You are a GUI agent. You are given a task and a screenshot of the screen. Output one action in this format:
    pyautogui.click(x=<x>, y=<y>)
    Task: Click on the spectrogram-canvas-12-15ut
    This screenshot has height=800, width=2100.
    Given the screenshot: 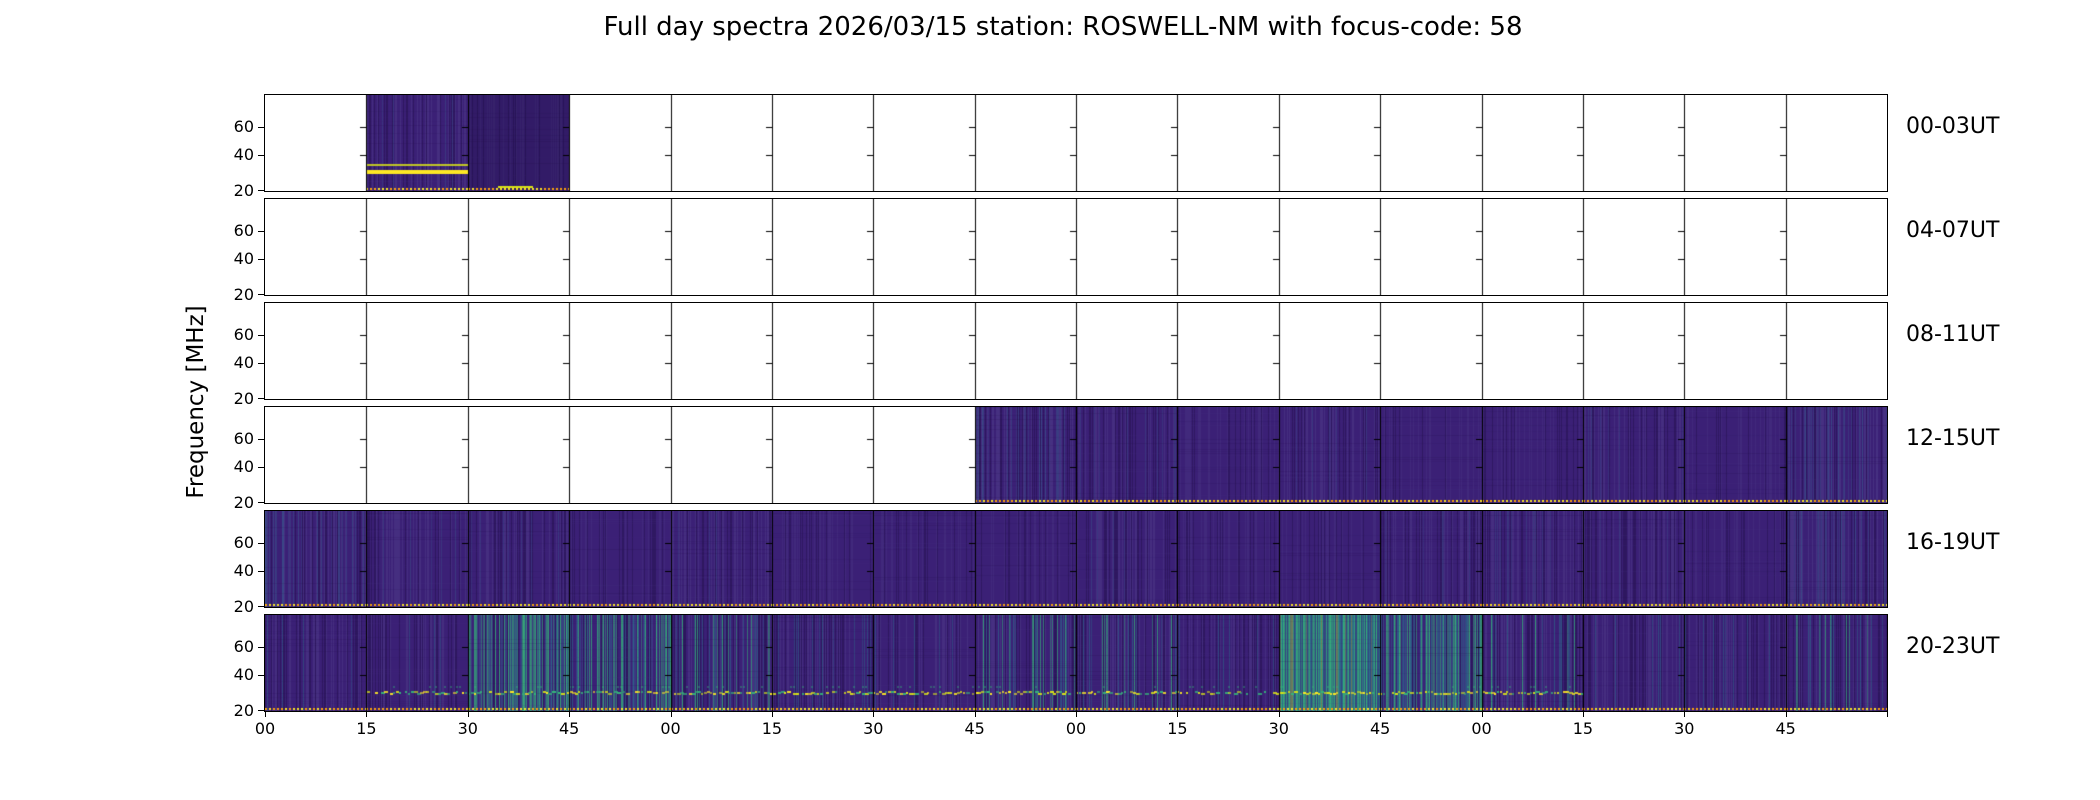 What is the action you would take?
    pyautogui.click(x=1076, y=455)
    